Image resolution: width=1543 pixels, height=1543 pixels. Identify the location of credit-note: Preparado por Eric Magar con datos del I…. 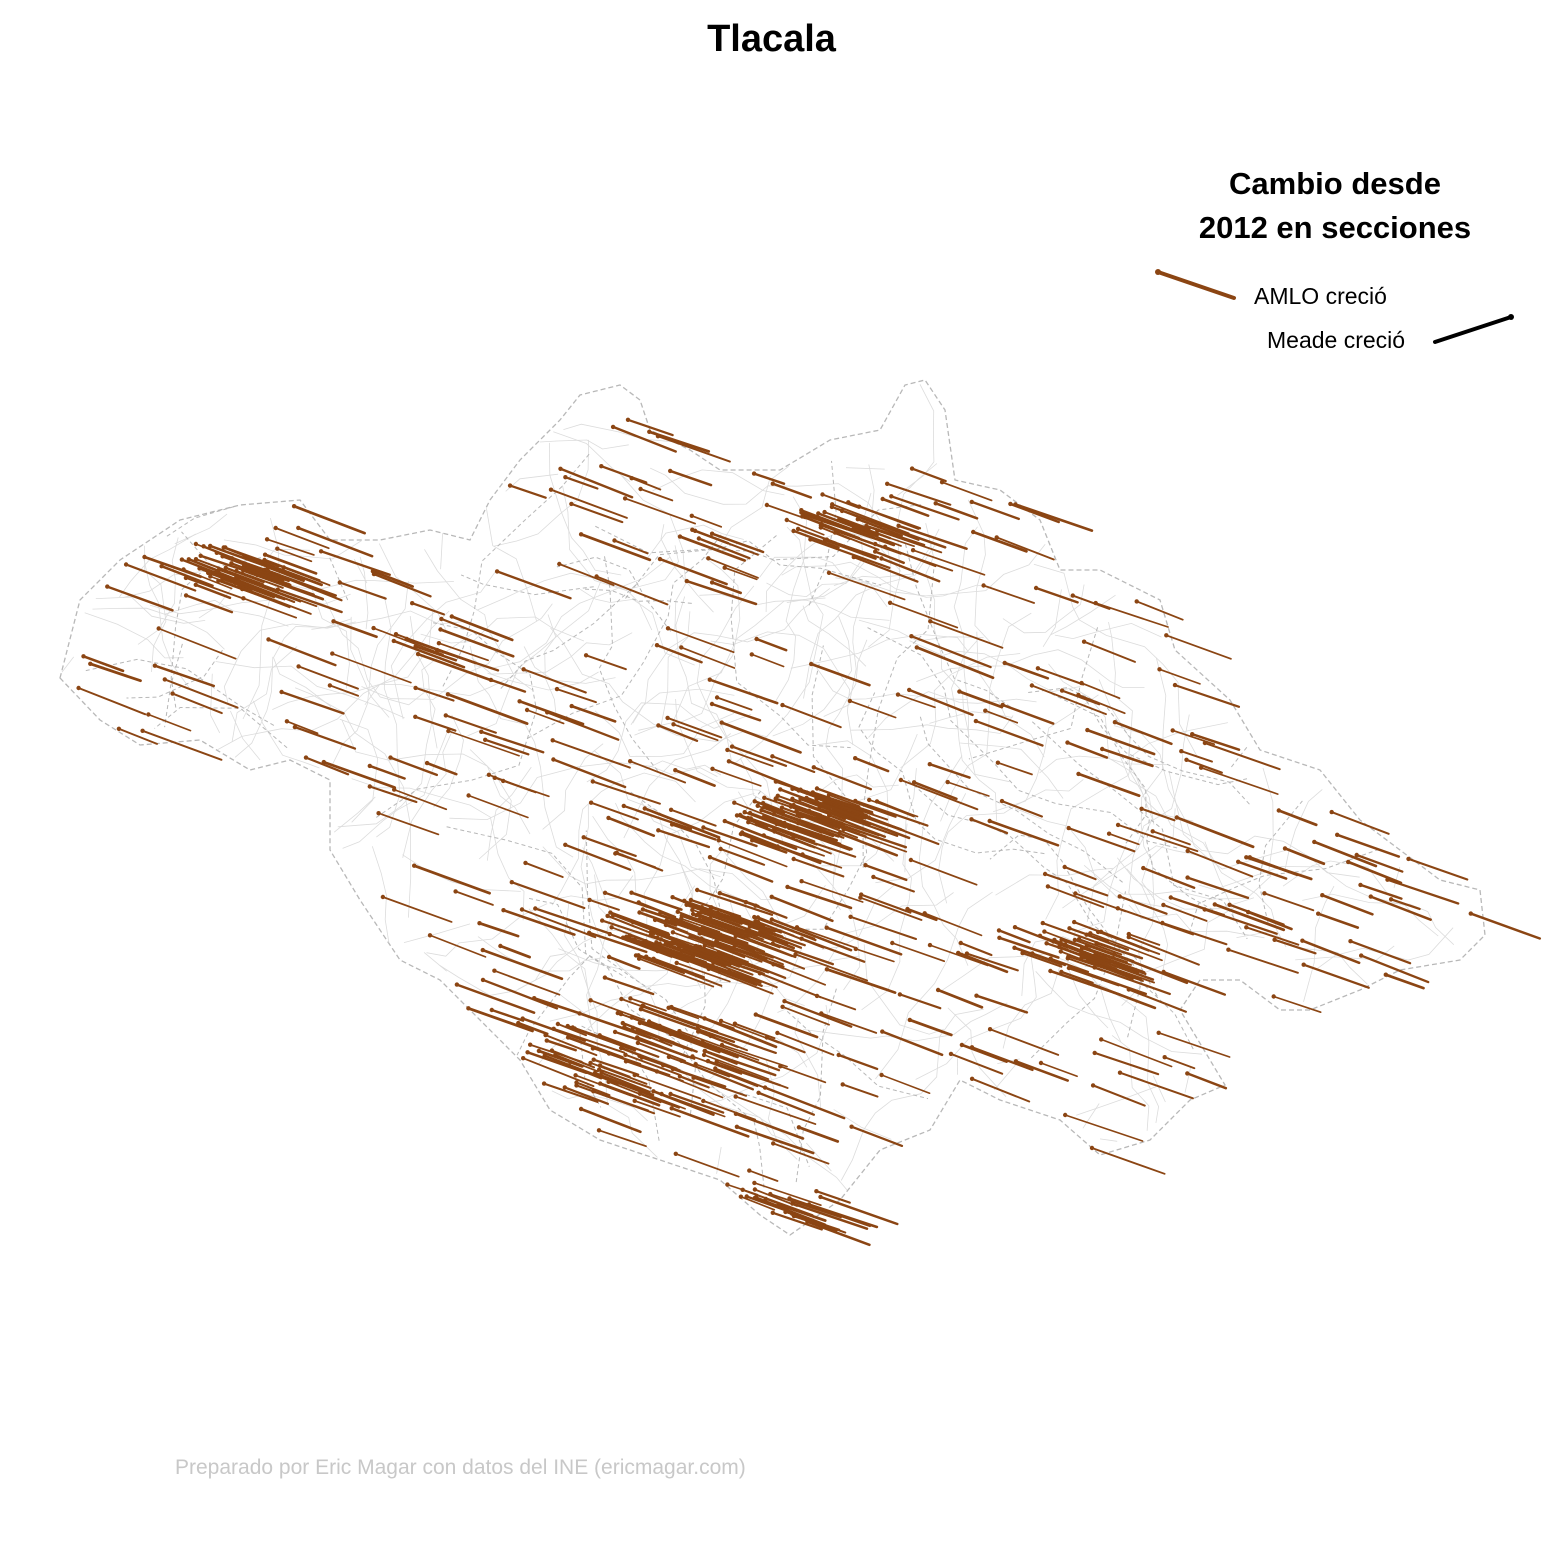
(460, 1468).